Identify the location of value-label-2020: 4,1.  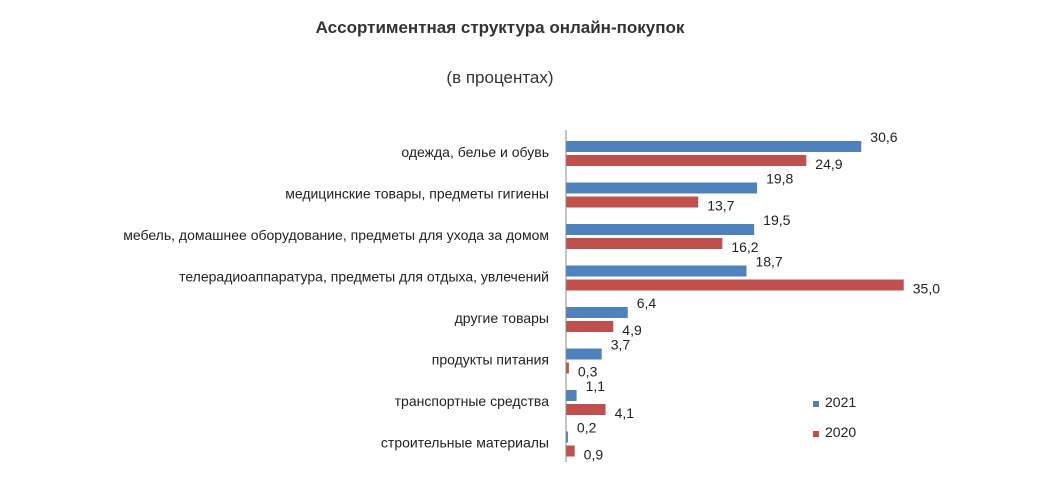
(625, 413).